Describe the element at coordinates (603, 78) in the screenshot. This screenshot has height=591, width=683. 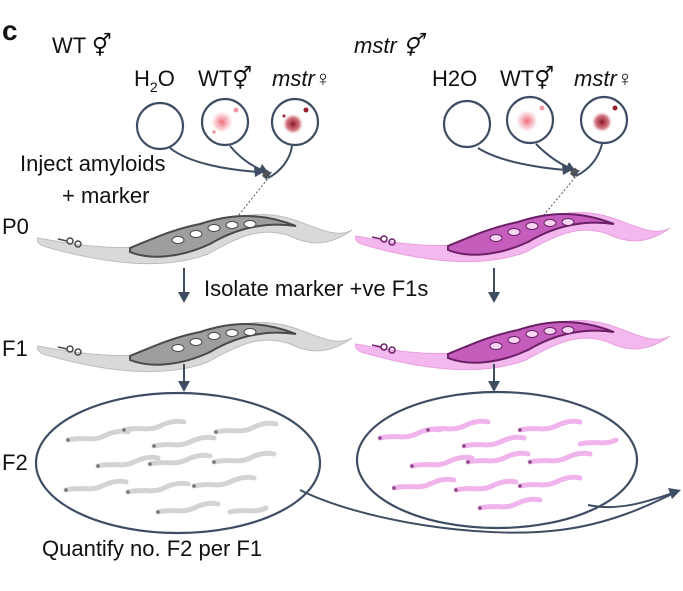
I see `right-mstr-label: mstr♀` at that location.